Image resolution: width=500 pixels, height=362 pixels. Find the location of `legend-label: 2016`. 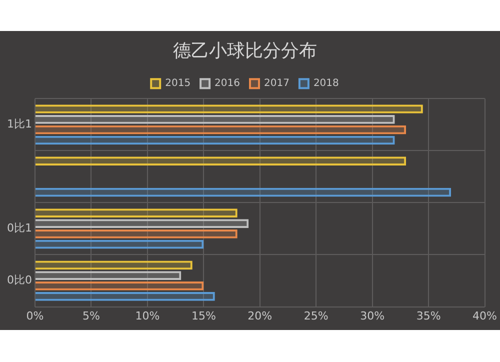

legend-label: 2016 is located at coordinates (227, 84).